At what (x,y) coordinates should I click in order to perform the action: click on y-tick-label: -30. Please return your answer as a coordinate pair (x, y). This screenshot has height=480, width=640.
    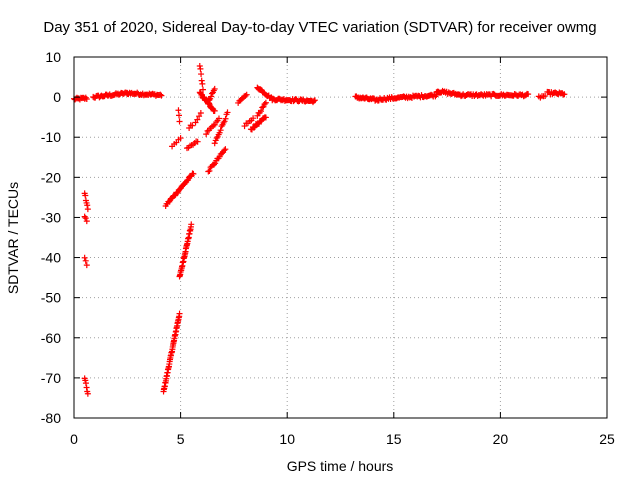
    Looking at the image, I should click on (51, 217).